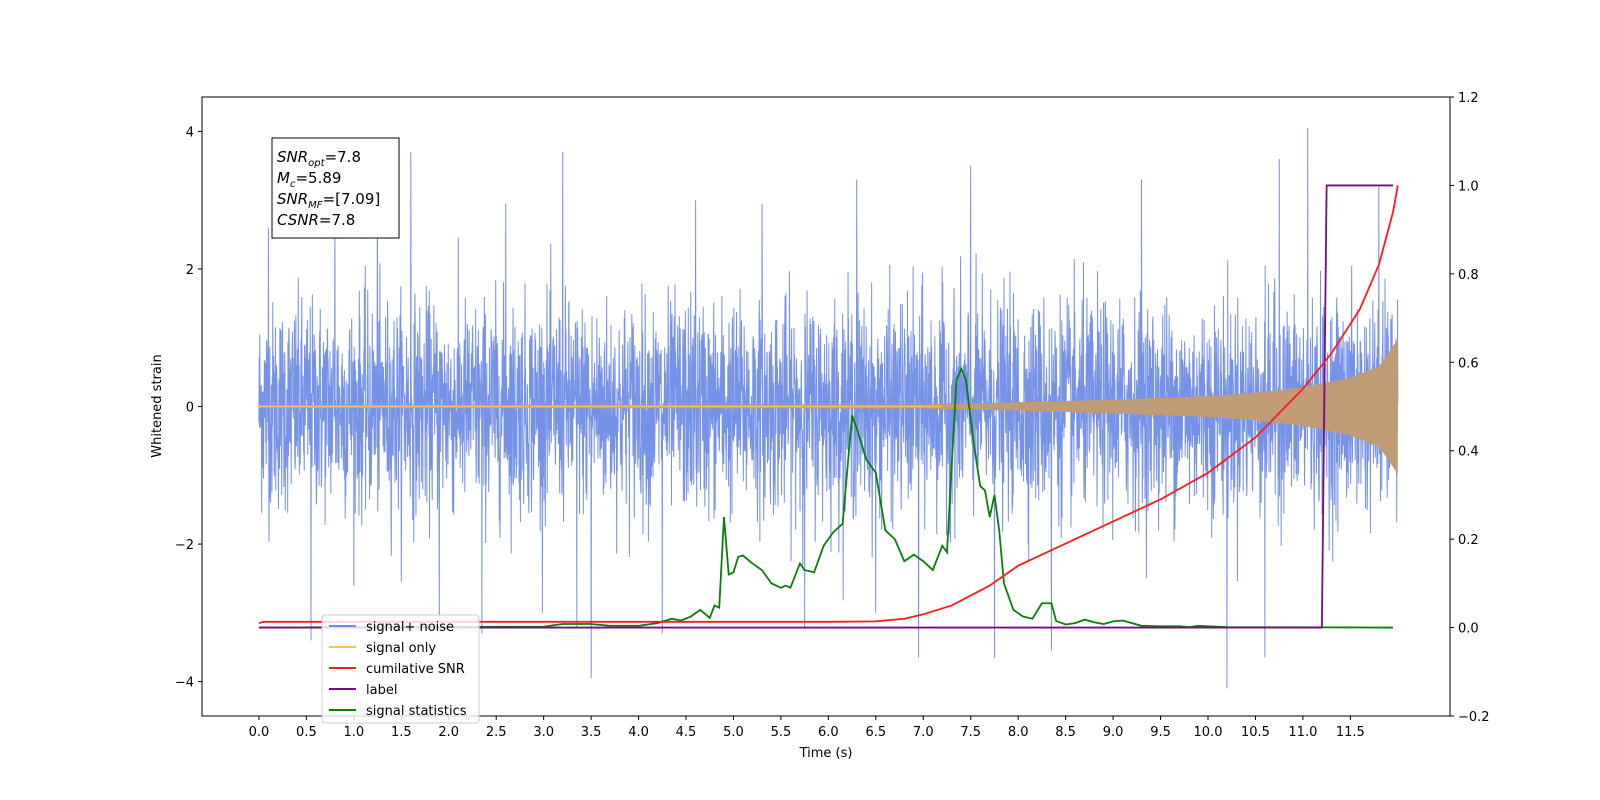  I want to click on legend-label: label, so click(381, 690).